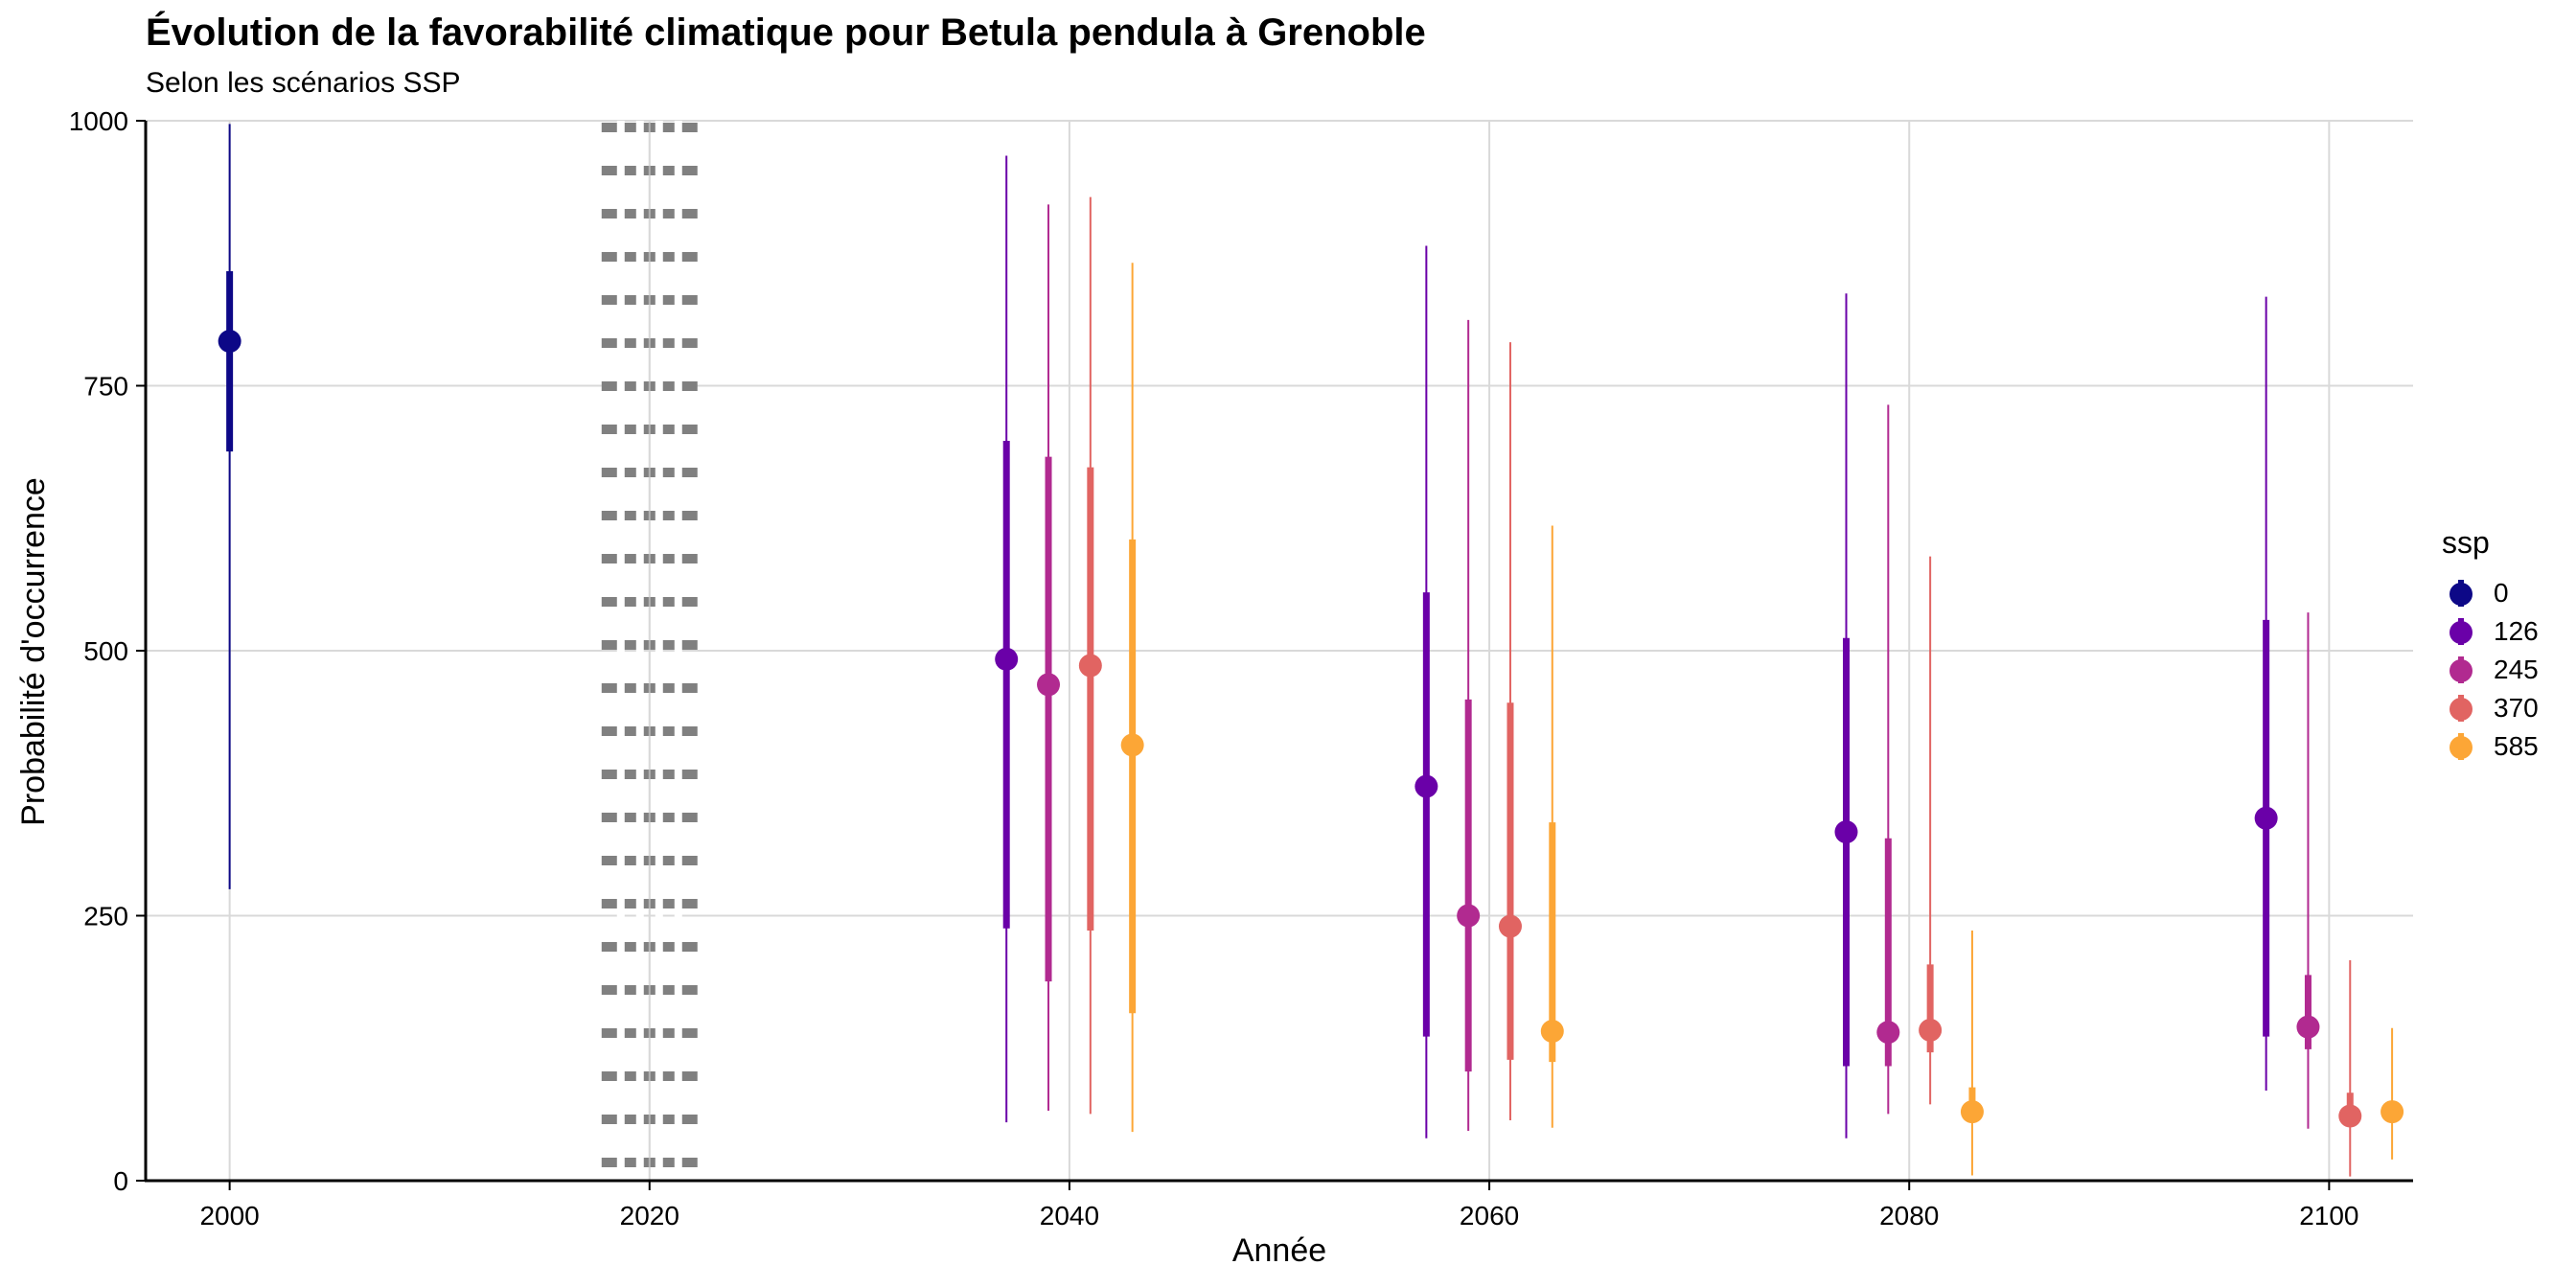  Describe the element at coordinates (2516, 669) in the screenshot. I see `legend-label: 245` at that location.